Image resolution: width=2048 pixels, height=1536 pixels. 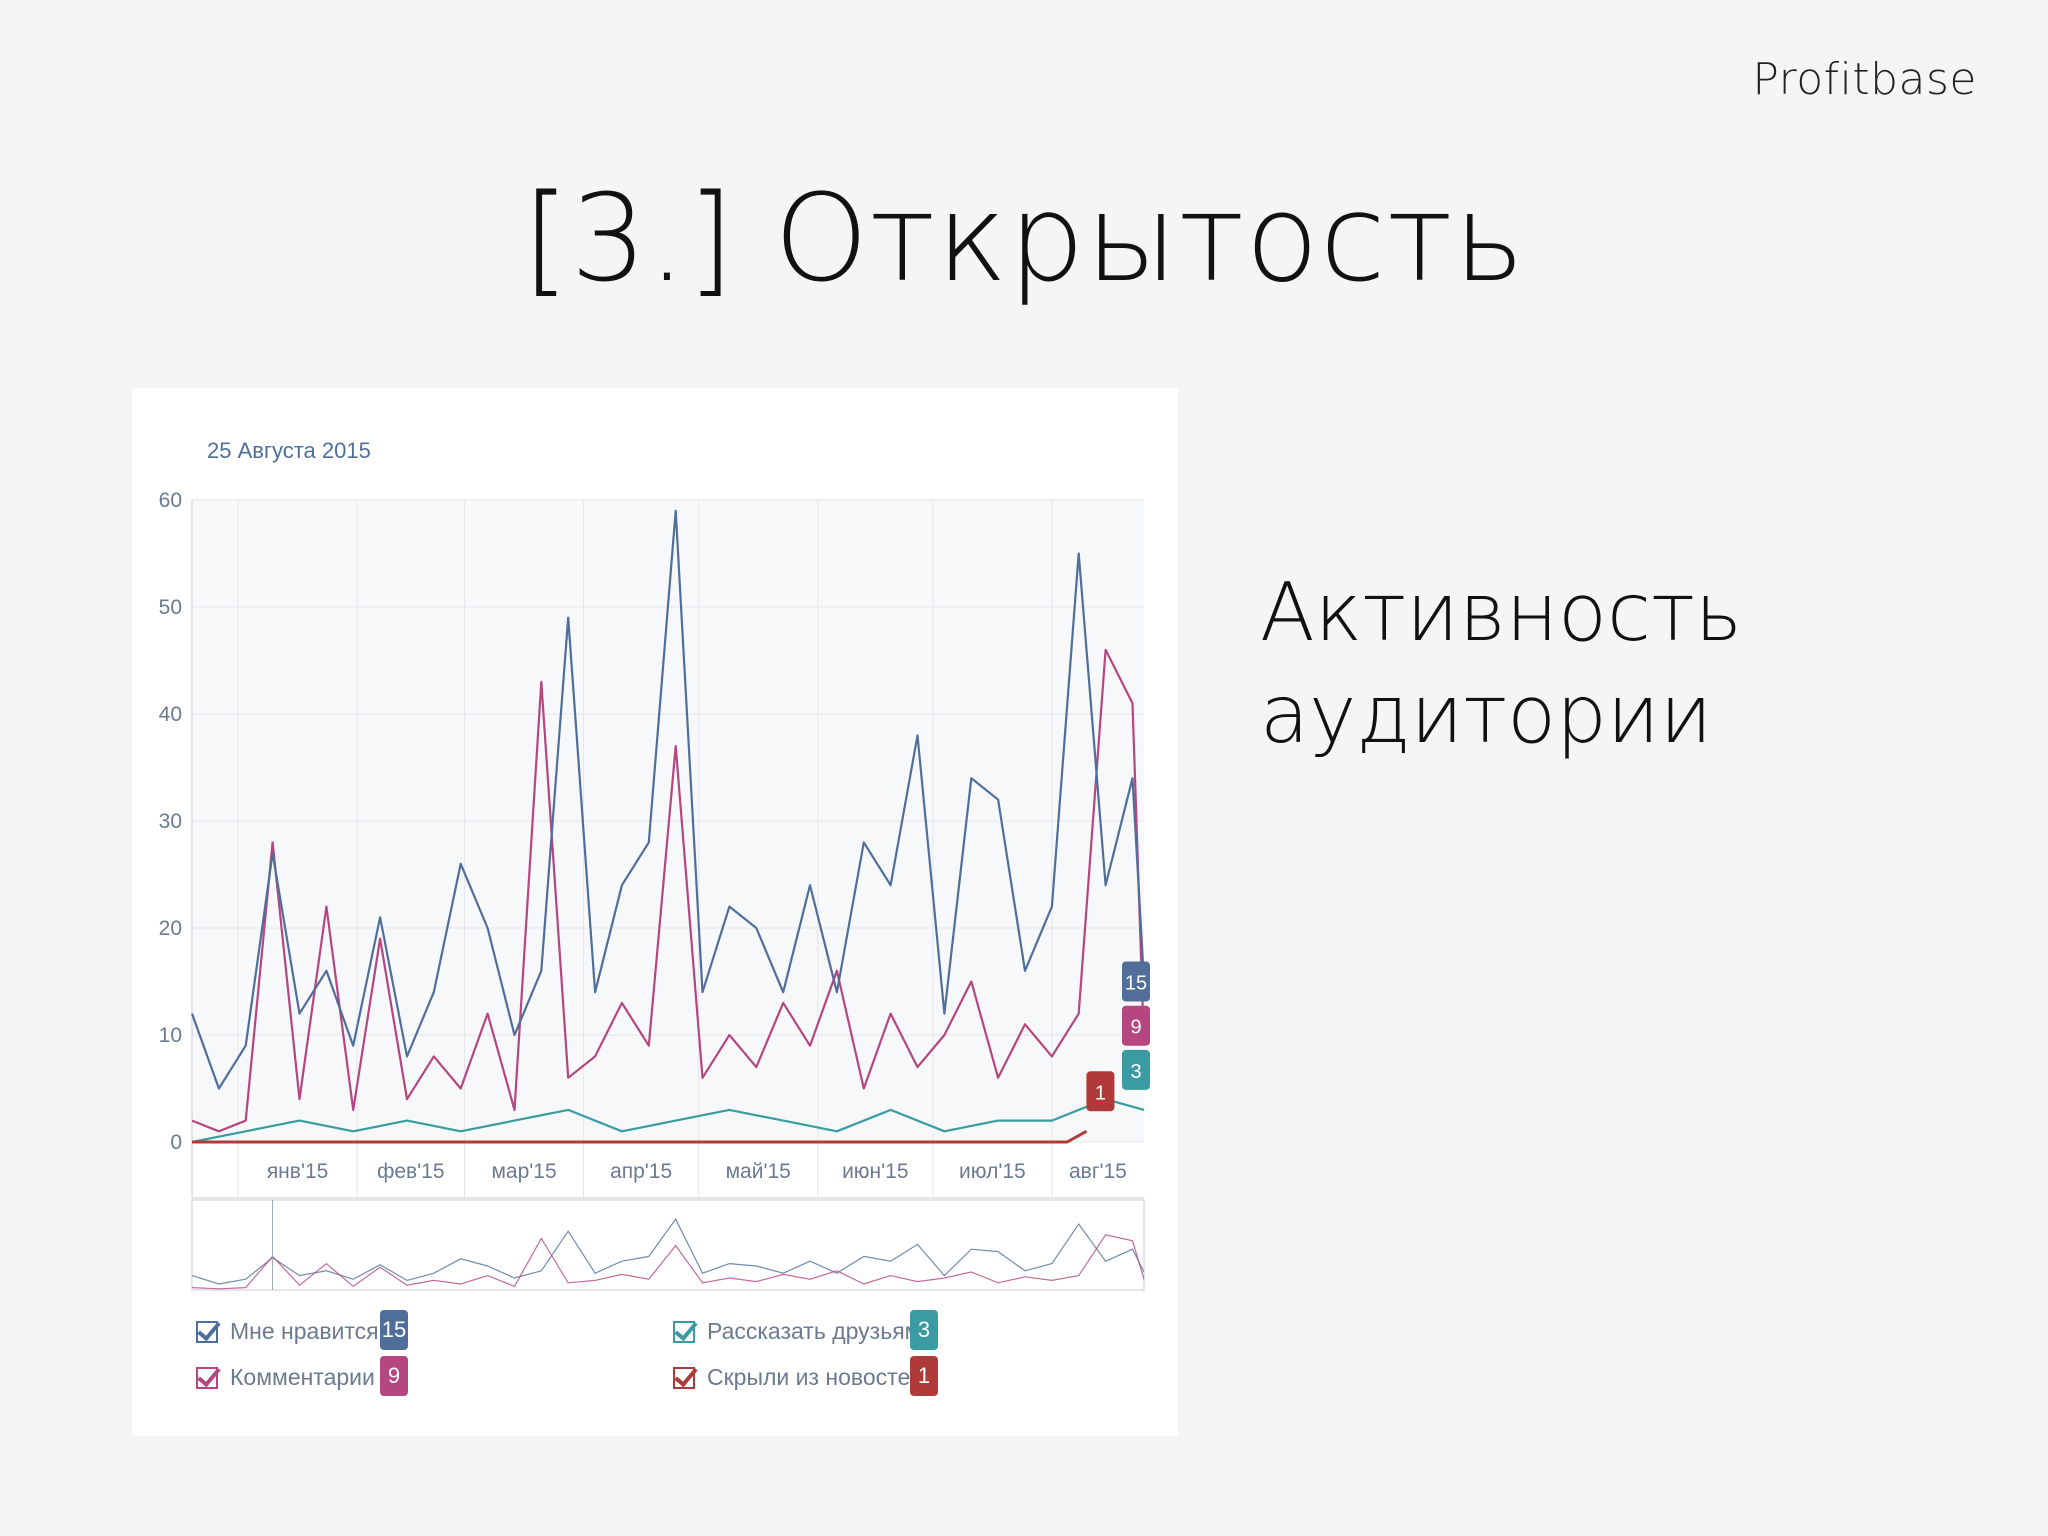 I want to click on series-end-flag-2: 3, so click(x=1136, y=1069).